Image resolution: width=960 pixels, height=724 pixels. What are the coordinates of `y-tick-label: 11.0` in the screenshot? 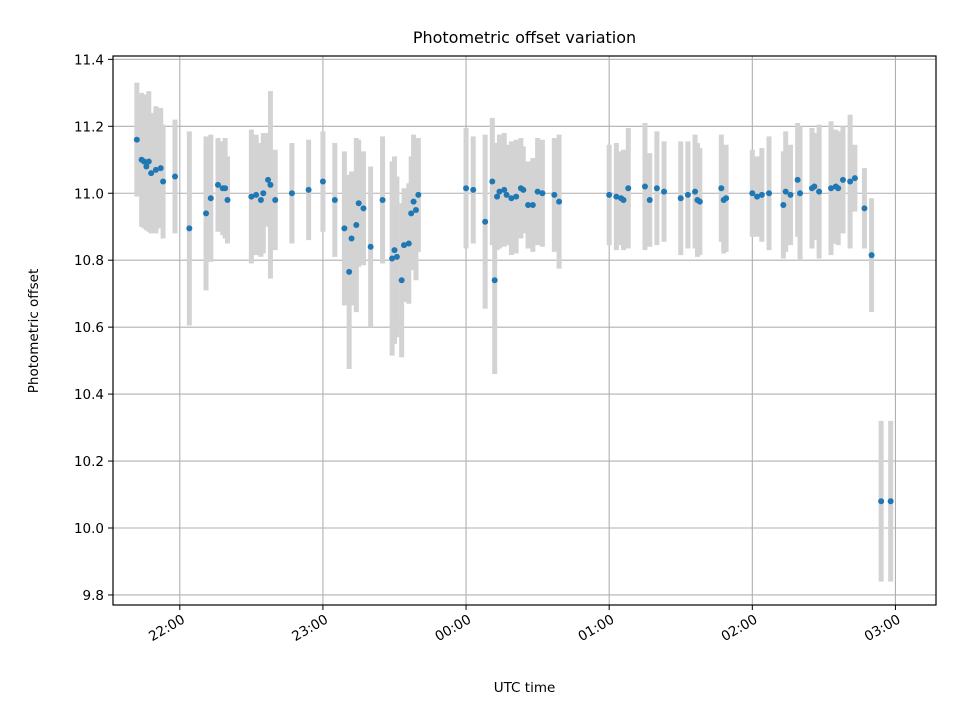 It's located at (89, 194).